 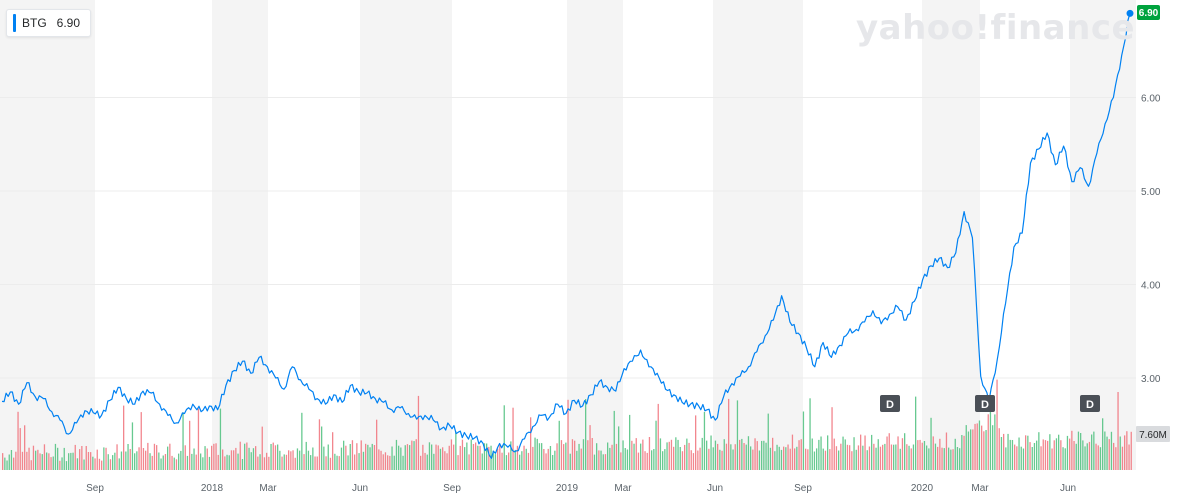 What do you see at coordinates (1151, 286) in the screenshot?
I see `y-tick-label: 4.00` at bounding box center [1151, 286].